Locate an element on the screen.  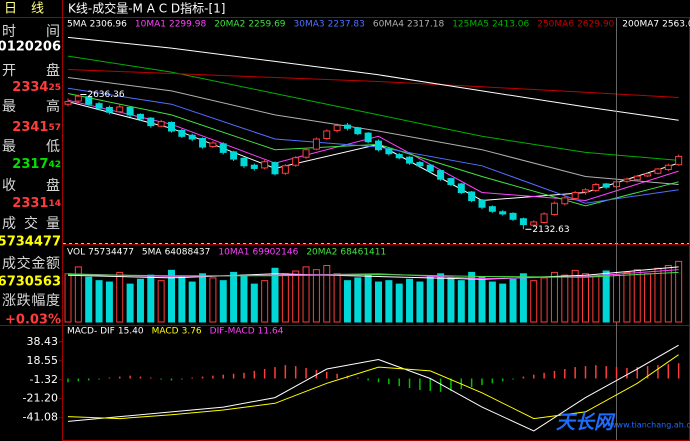
pane-title: VOL is located at coordinates (76, 253).